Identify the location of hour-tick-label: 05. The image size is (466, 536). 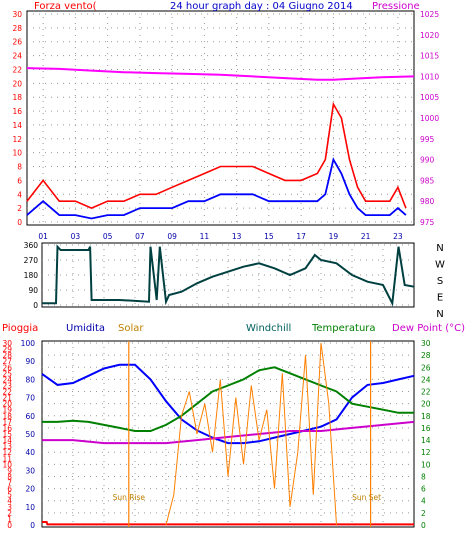
(108, 236).